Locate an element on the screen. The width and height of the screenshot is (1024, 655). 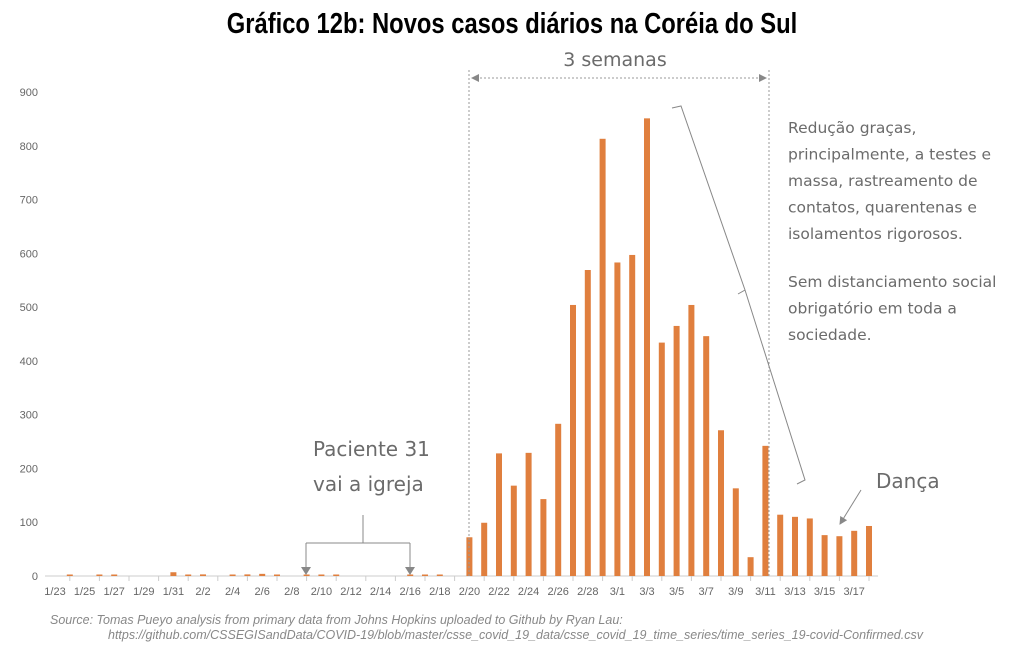
x-tick-label: 2/28 is located at coordinates (587, 592).